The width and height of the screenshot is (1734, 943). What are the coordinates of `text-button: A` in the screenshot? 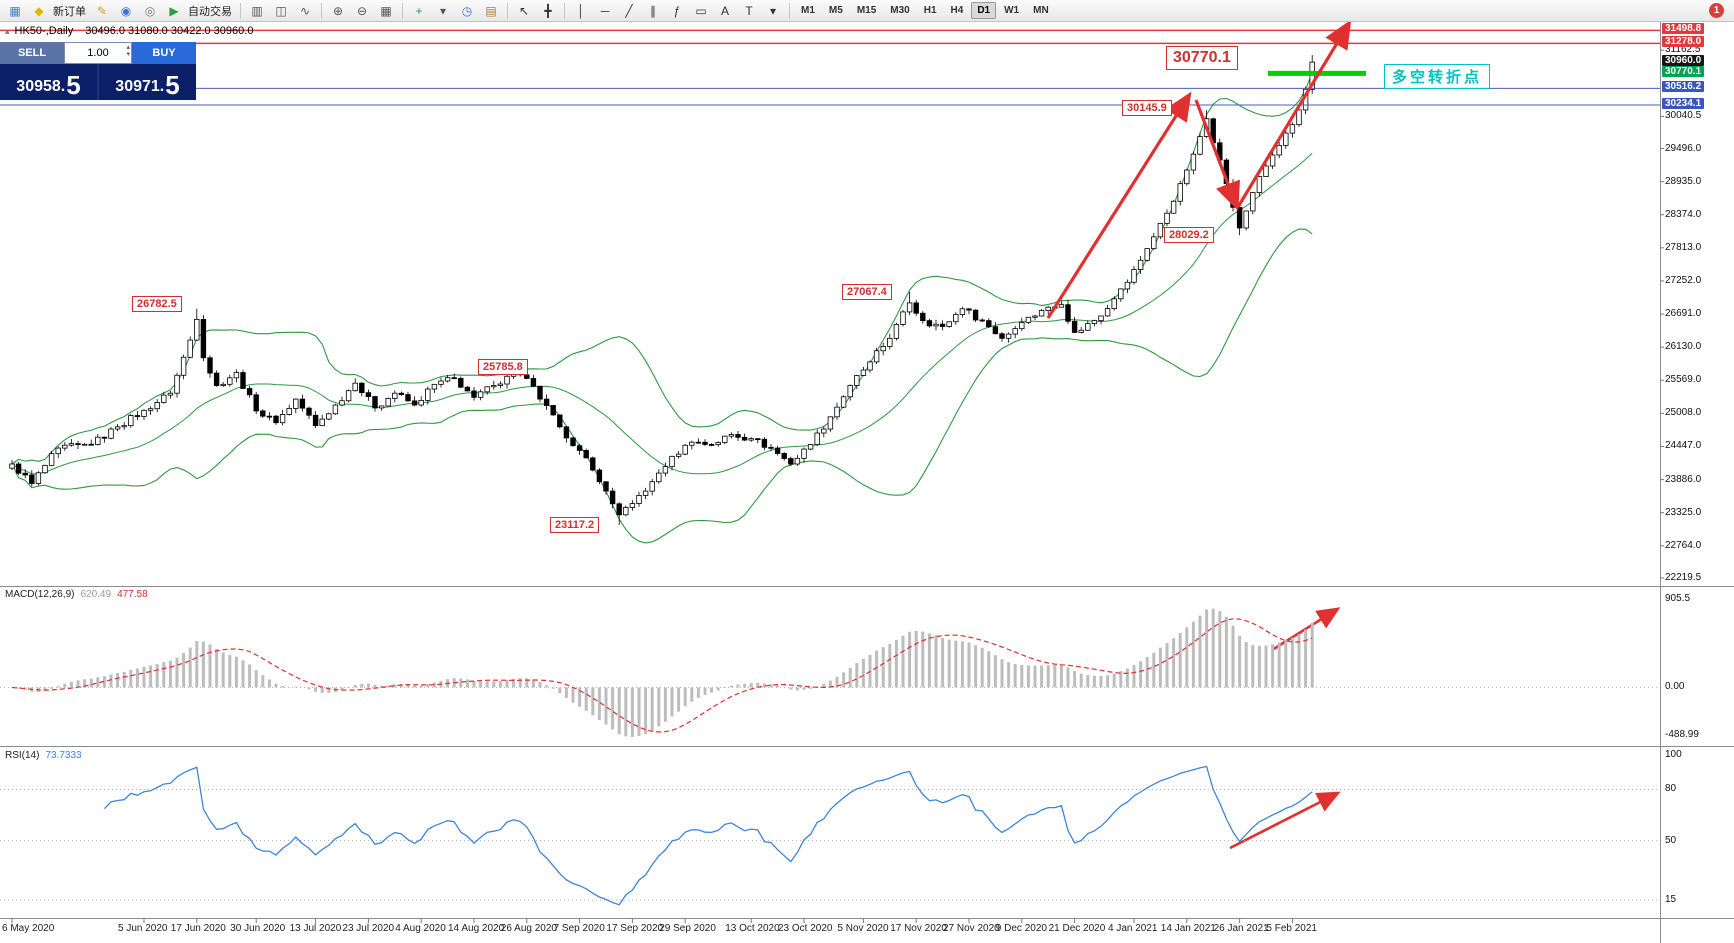 It's located at (725, 11).